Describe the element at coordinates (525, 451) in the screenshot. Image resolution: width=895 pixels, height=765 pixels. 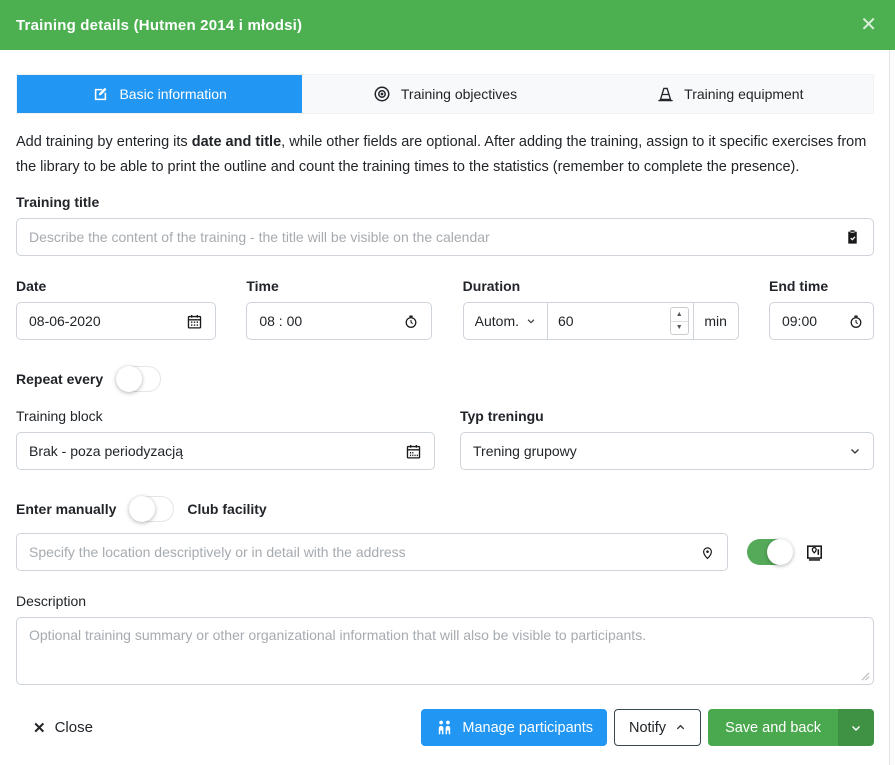
I see `training-type-value: Trening grupowy` at that location.